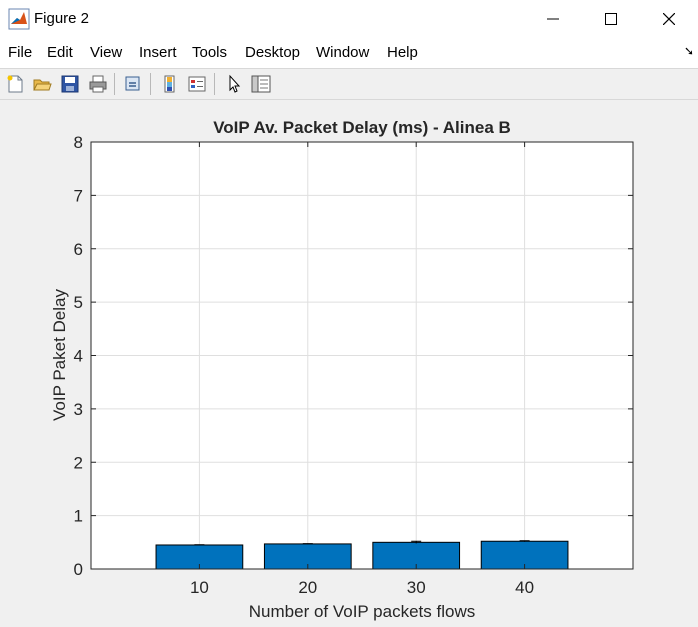  Describe the element at coordinates (402, 52) in the screenshot. I see `menu-help: Help` at that location.